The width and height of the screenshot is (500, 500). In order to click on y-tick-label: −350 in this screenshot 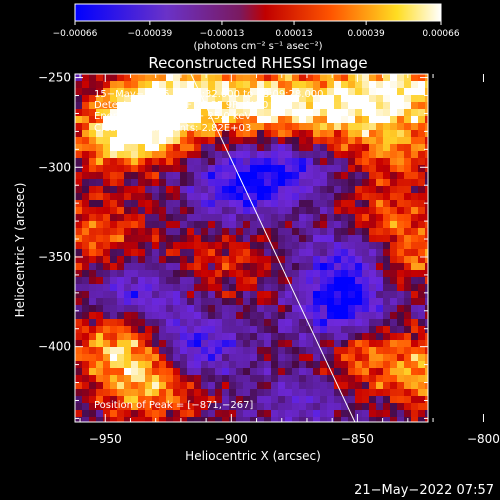, I will do `click(54, 257)`.